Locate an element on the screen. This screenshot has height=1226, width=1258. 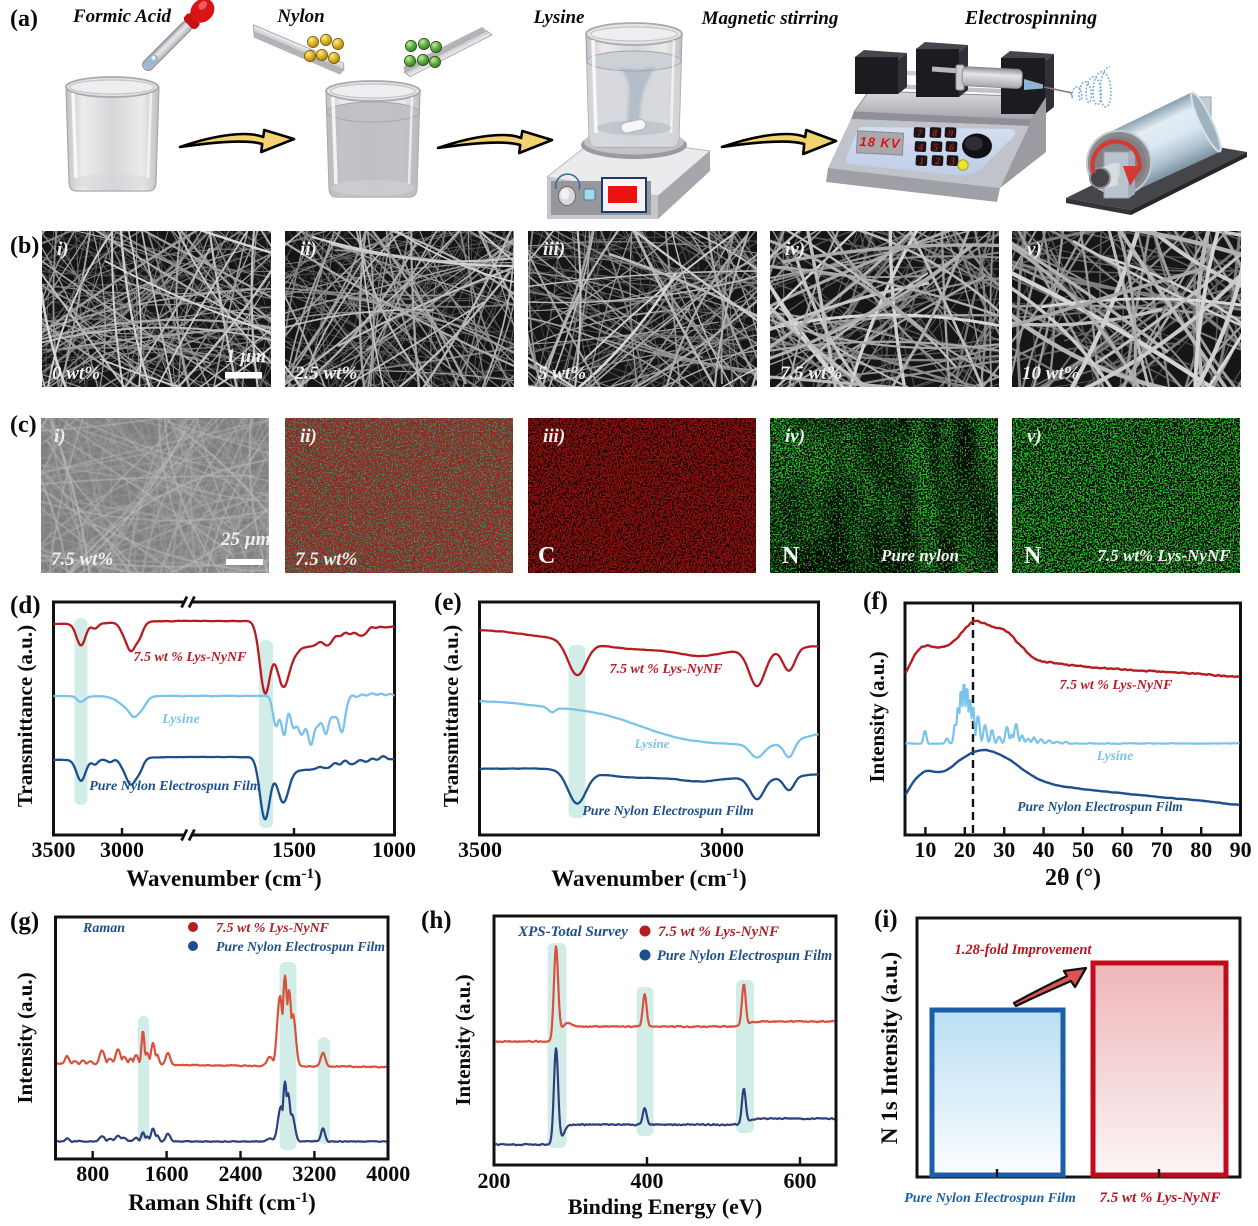
svg-text: 1000 is located at coordinates (394, 849).